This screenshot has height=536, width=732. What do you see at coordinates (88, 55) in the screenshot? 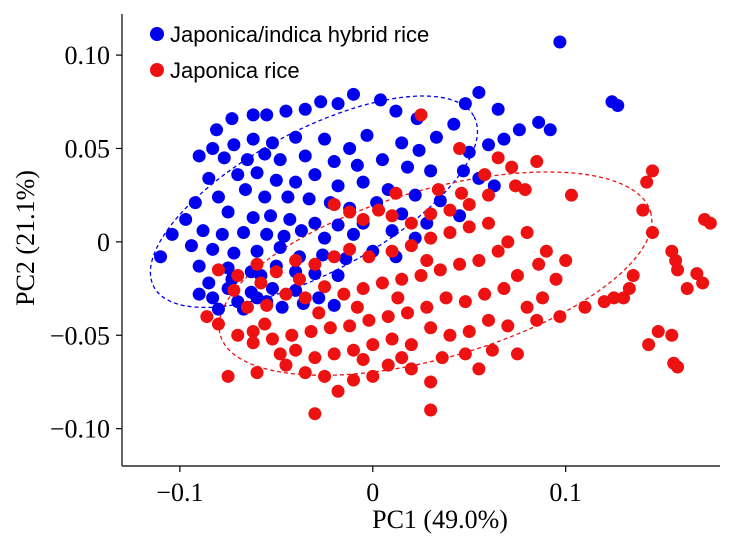
I see `y-tick-label: 0.10` at bounding box center [88, 55].